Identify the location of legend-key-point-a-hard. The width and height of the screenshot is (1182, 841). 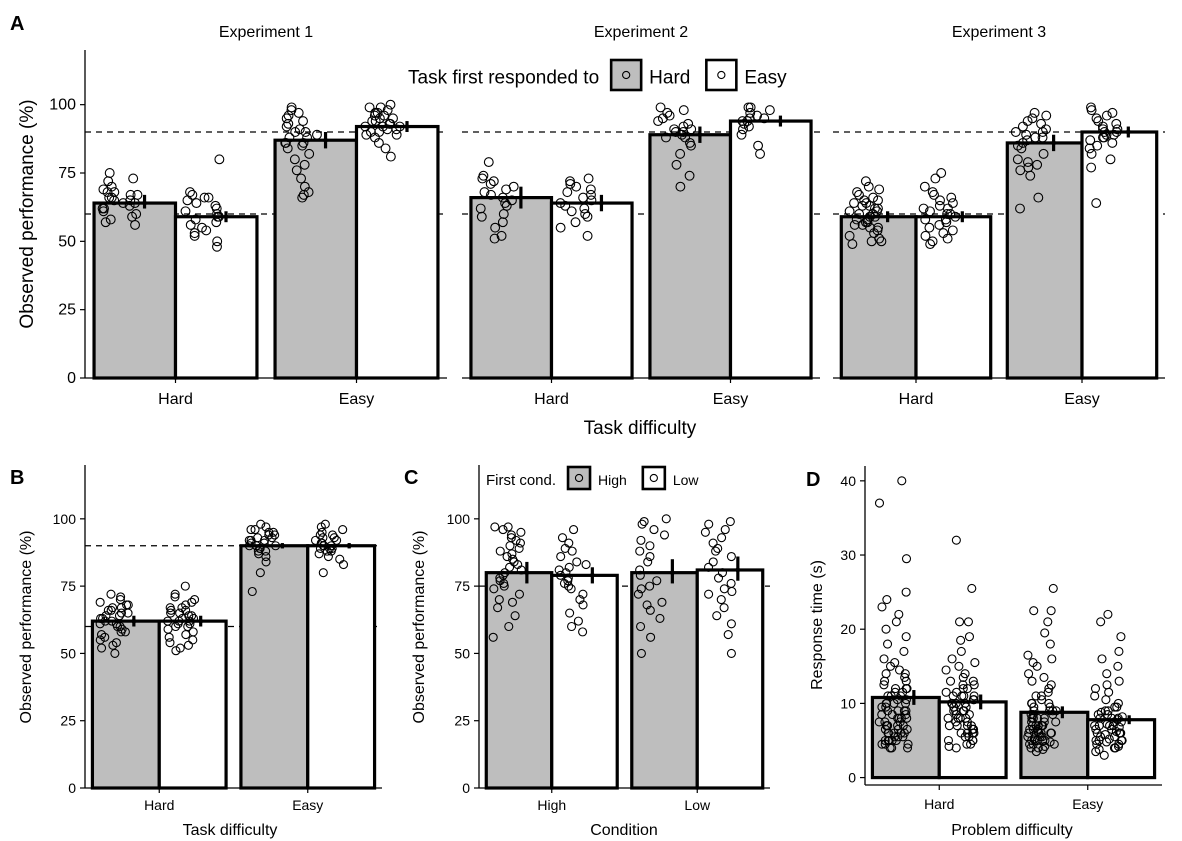
(626, 75).